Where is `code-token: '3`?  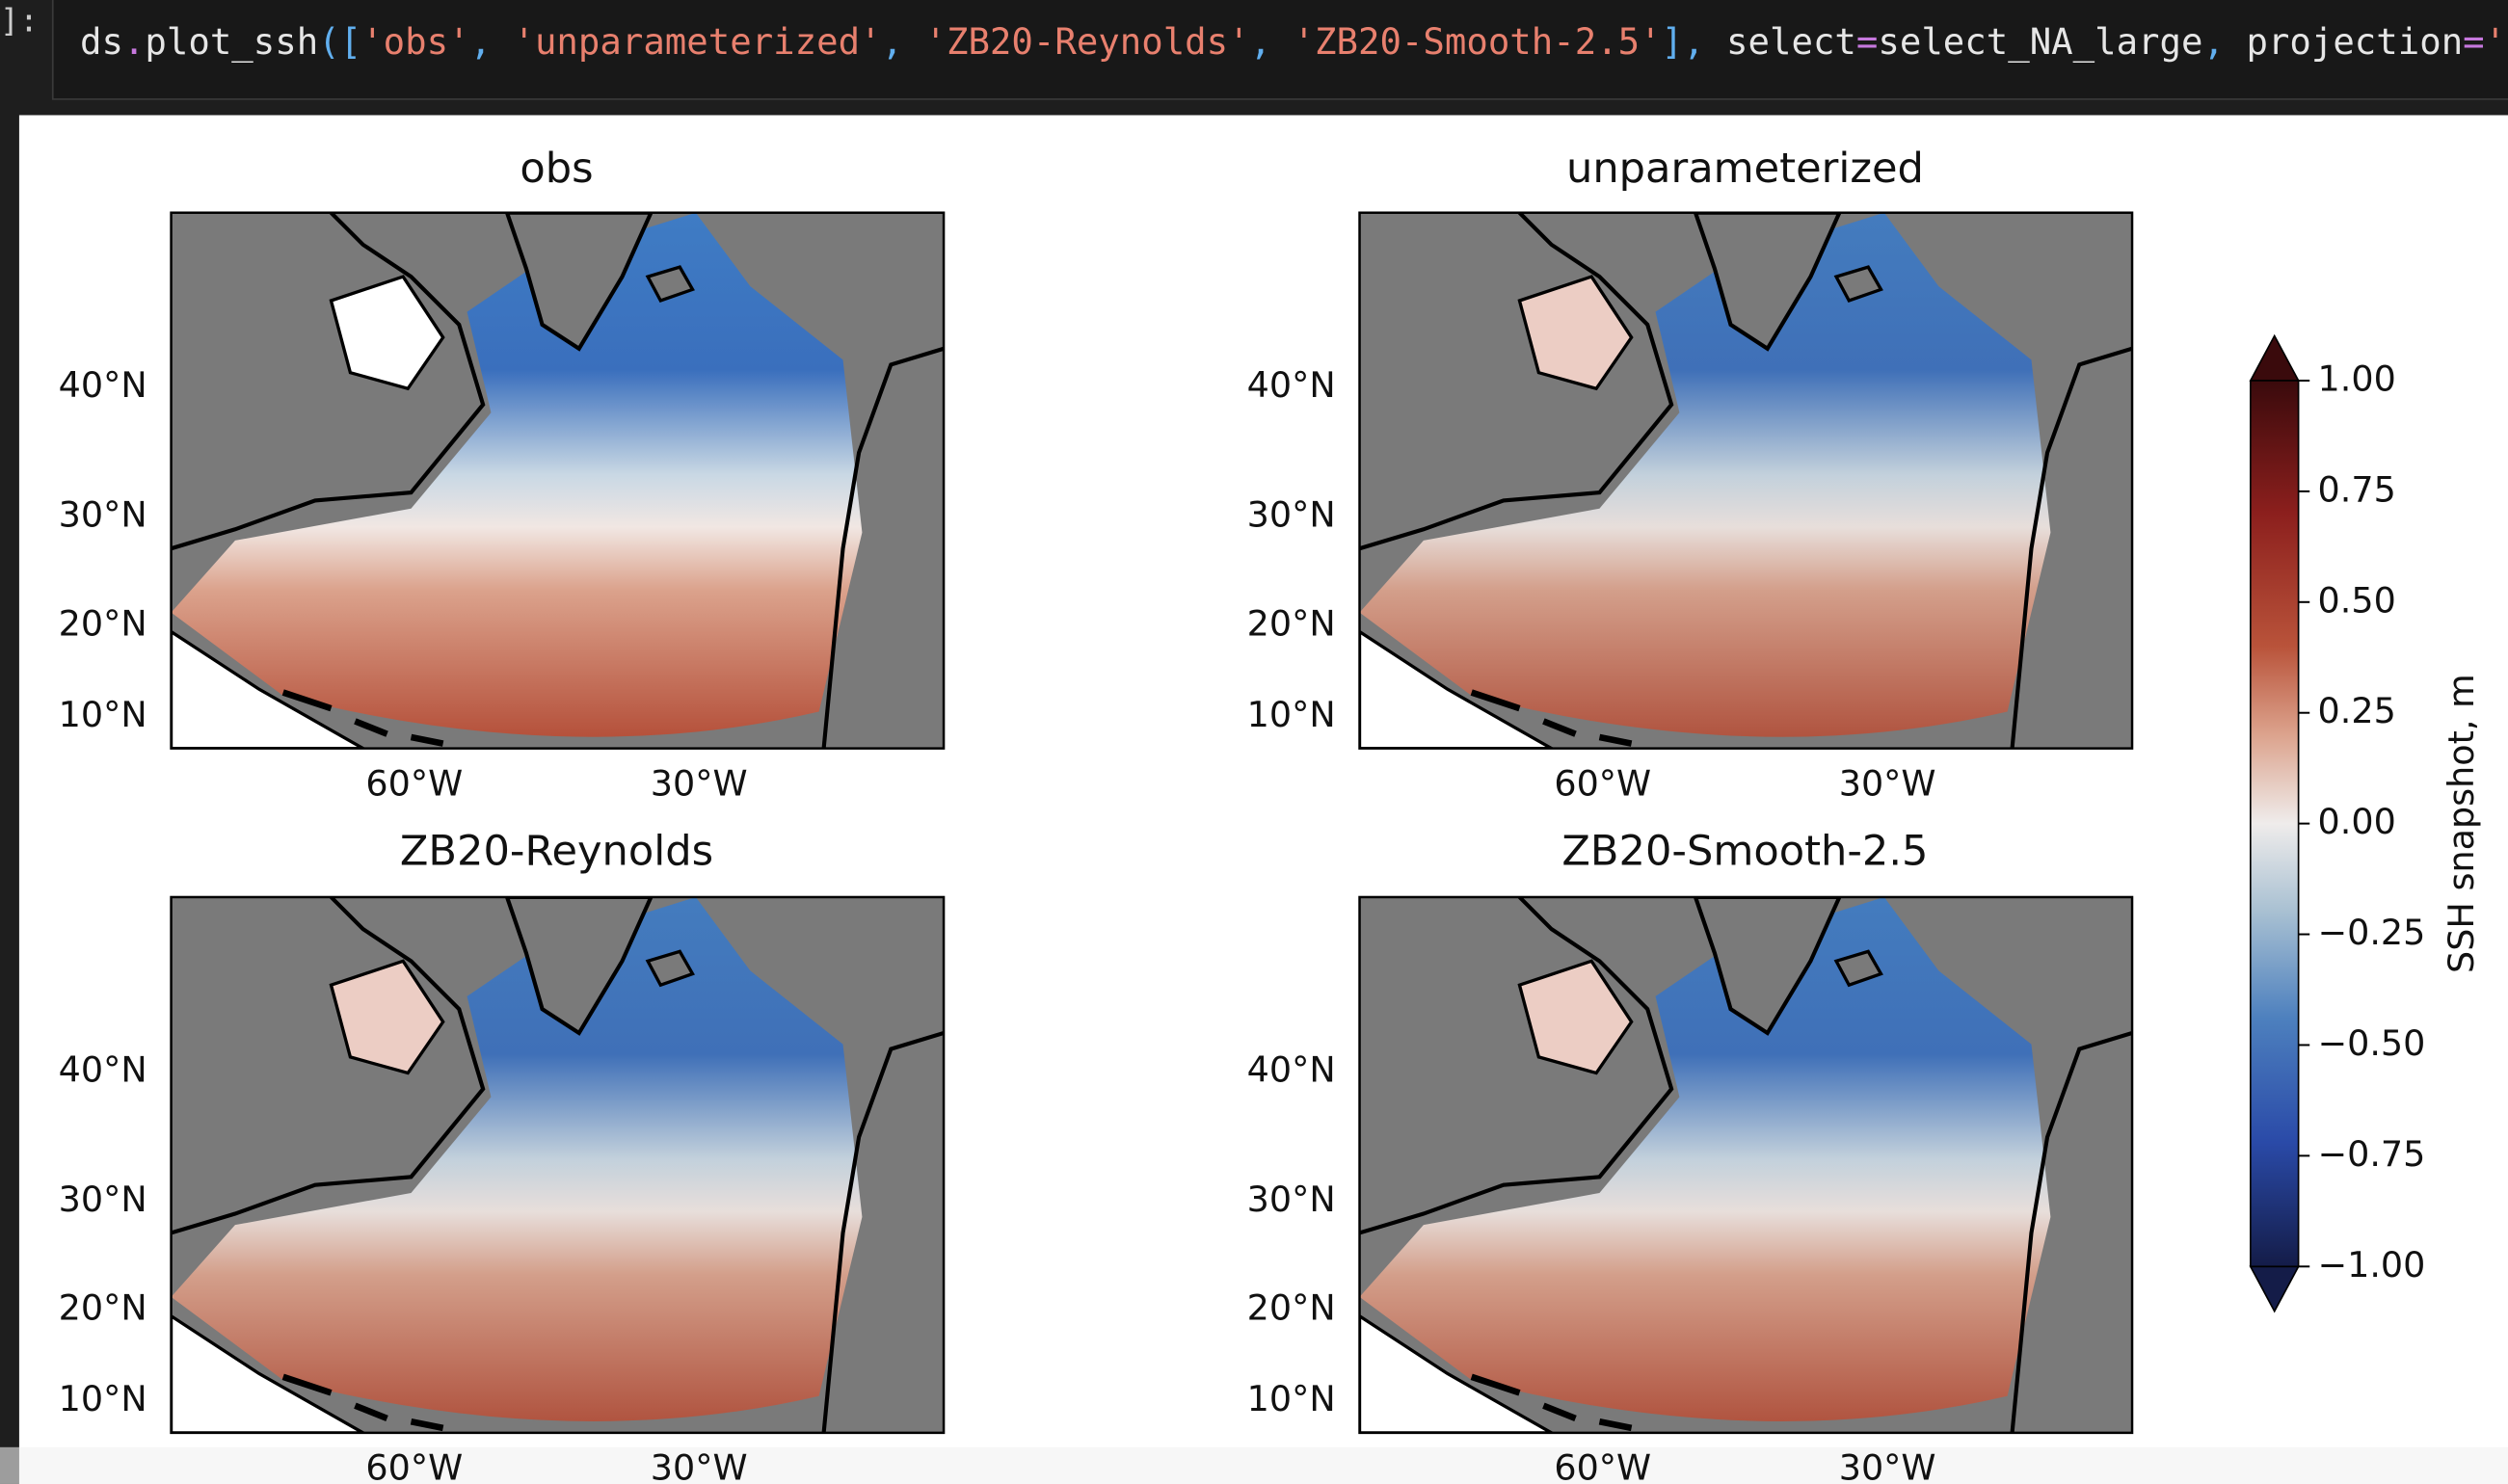
code-token: '3 is located at coordinates (2496, 40).